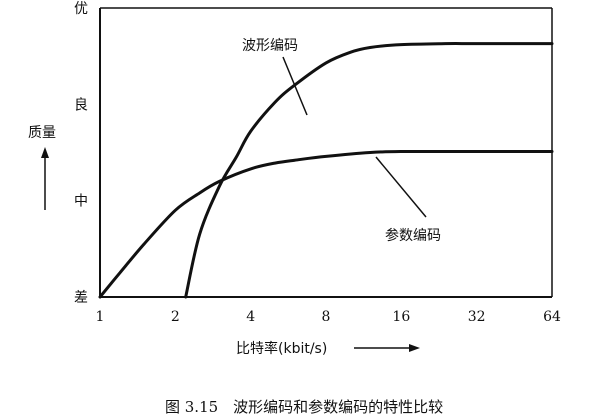 This screenshot has width=597, height=418. What do you see at coordinates (270, 46) in the screenshot?
I see `annotation-waveform: 波形编码` at bounding box center [270, 46].